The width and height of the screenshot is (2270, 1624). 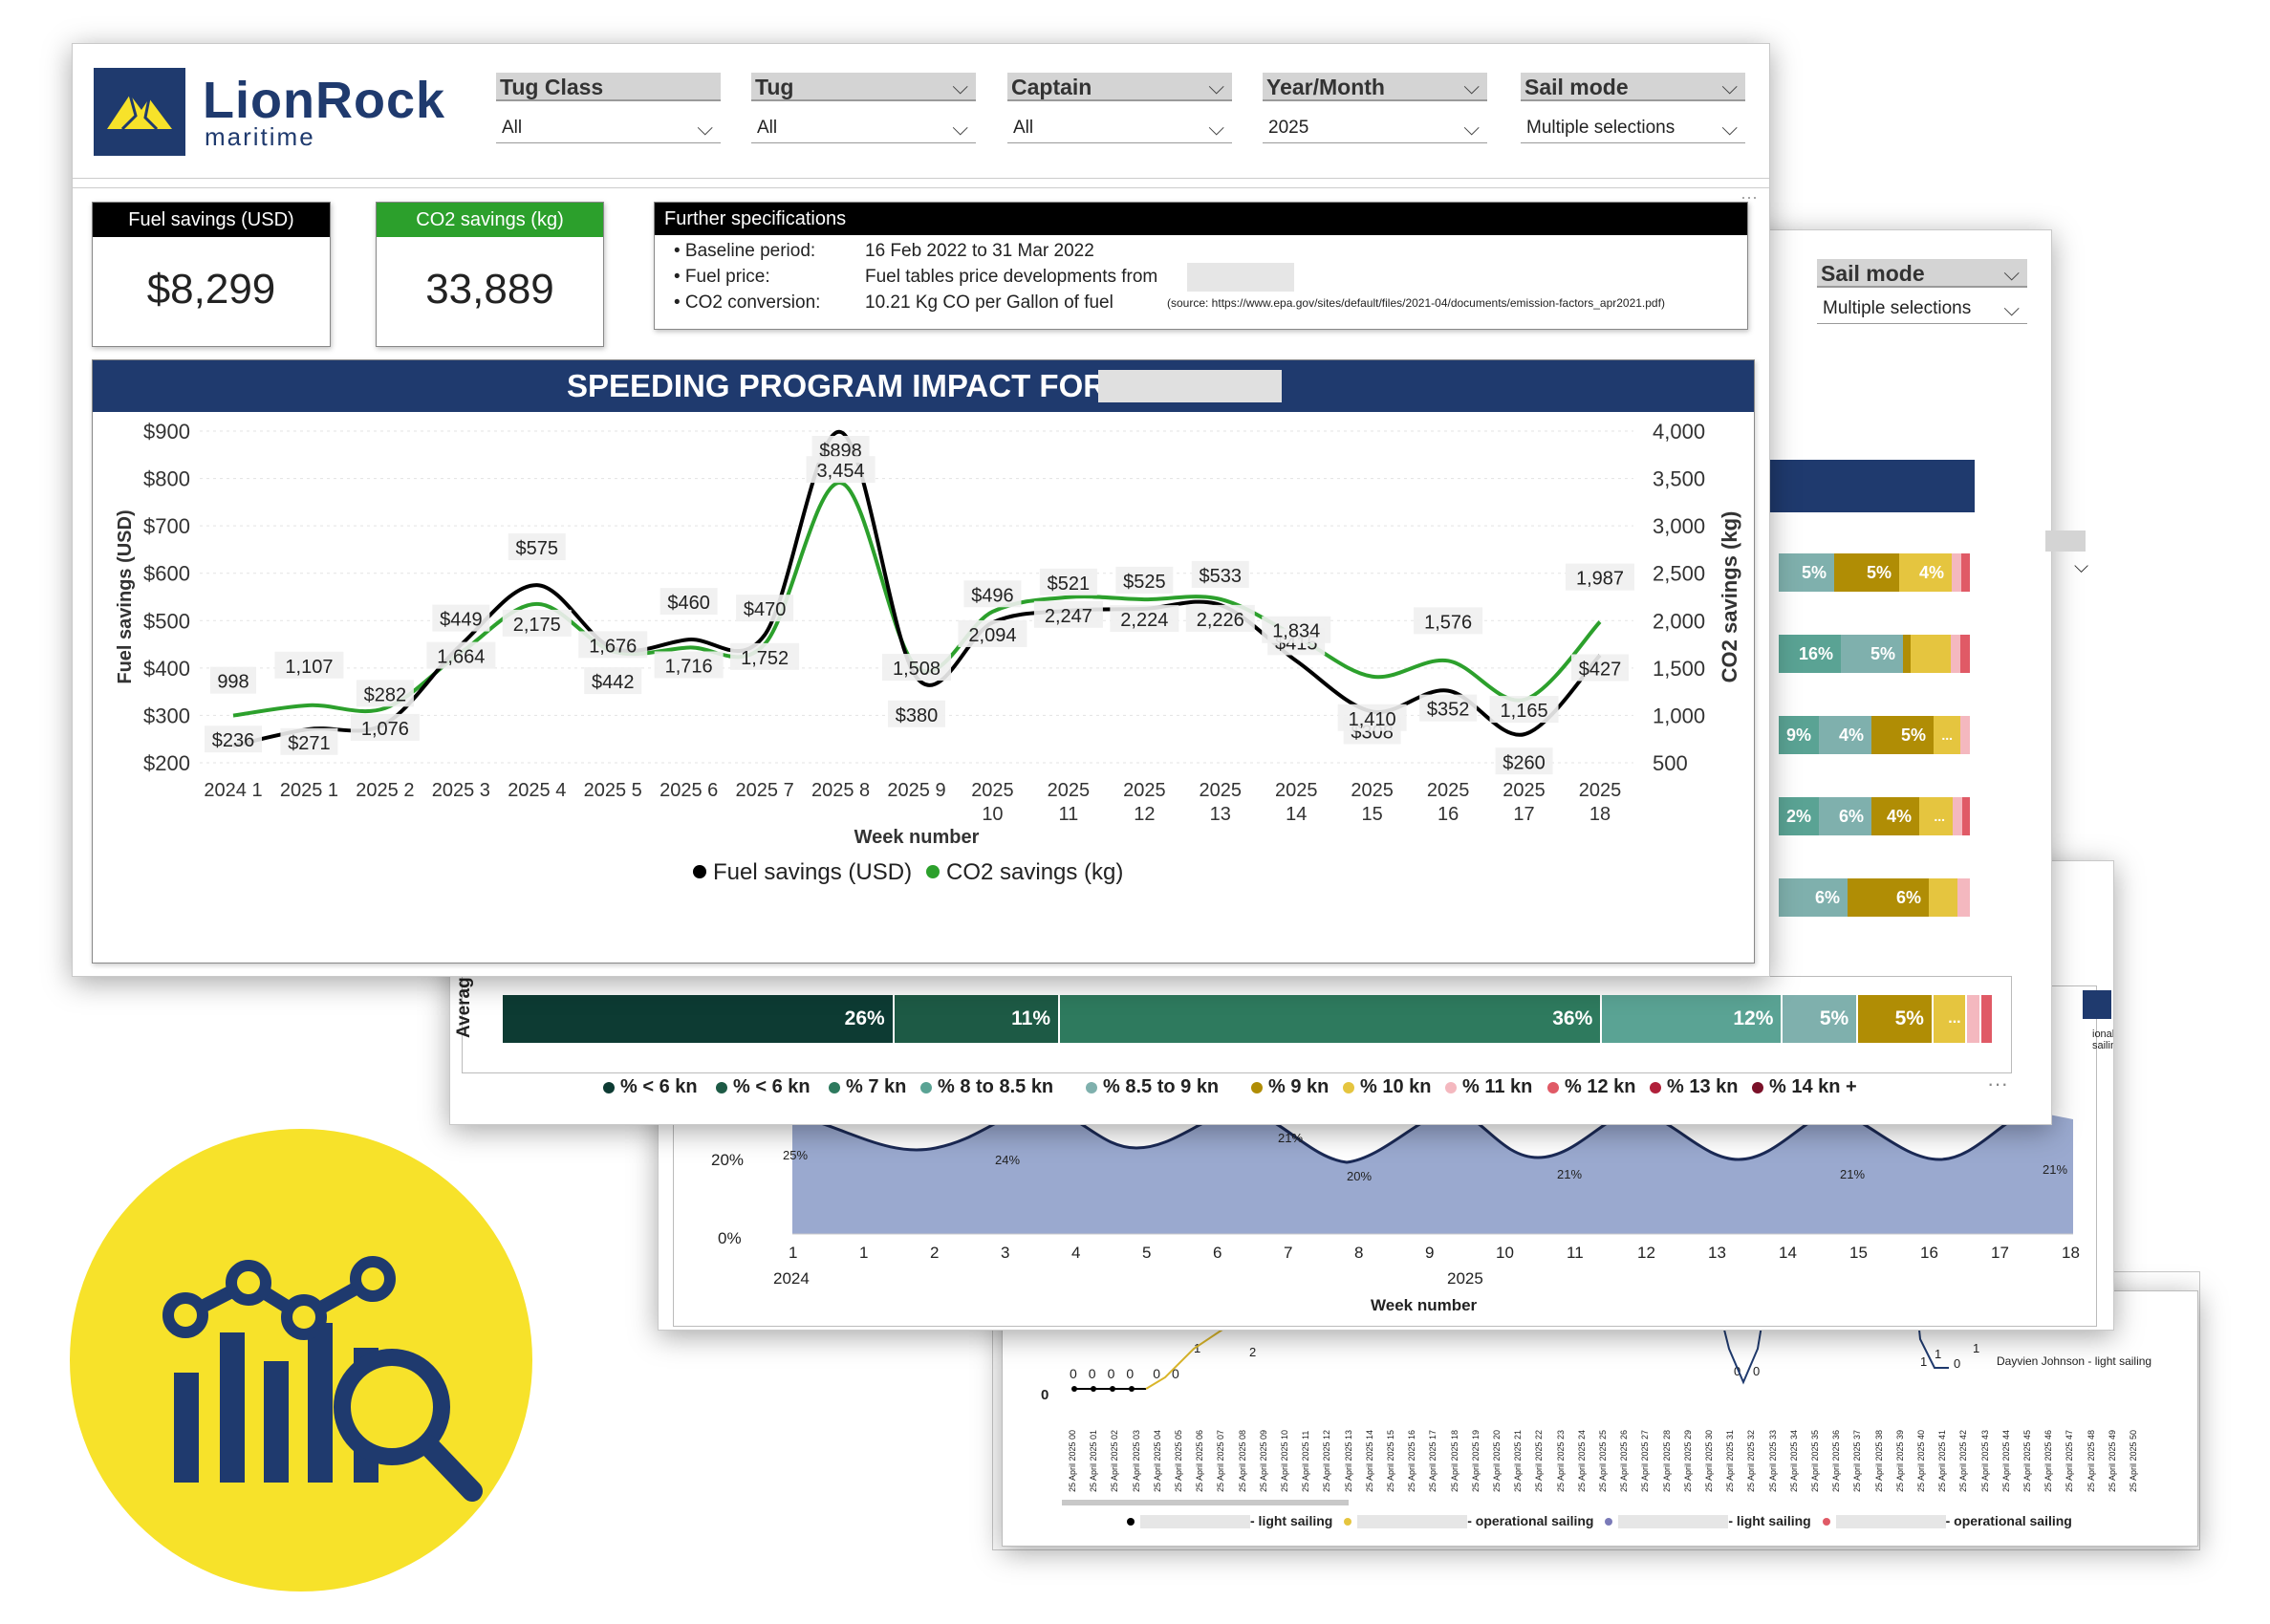 I want to click on x-tick-label: 2025 8, so click(x=841, y=791).